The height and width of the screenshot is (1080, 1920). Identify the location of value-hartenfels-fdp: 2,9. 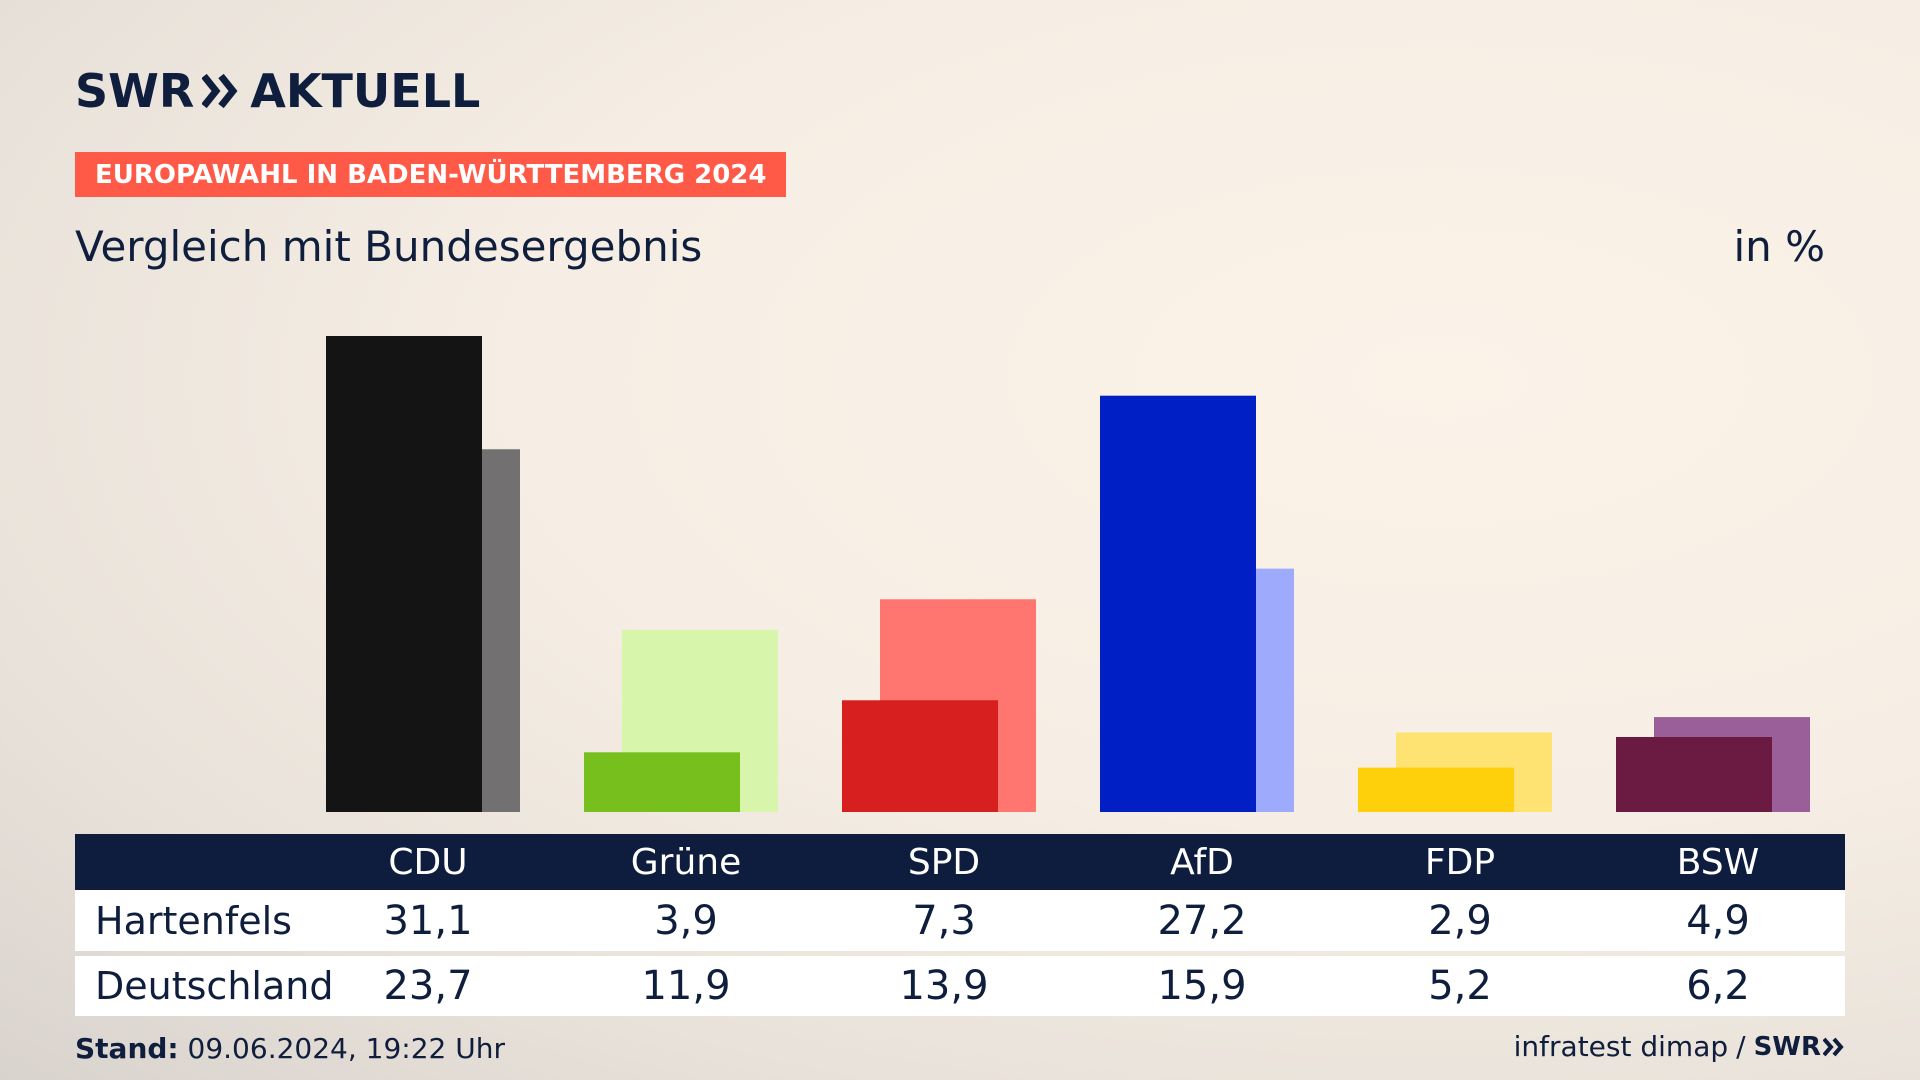
(1460, 921).